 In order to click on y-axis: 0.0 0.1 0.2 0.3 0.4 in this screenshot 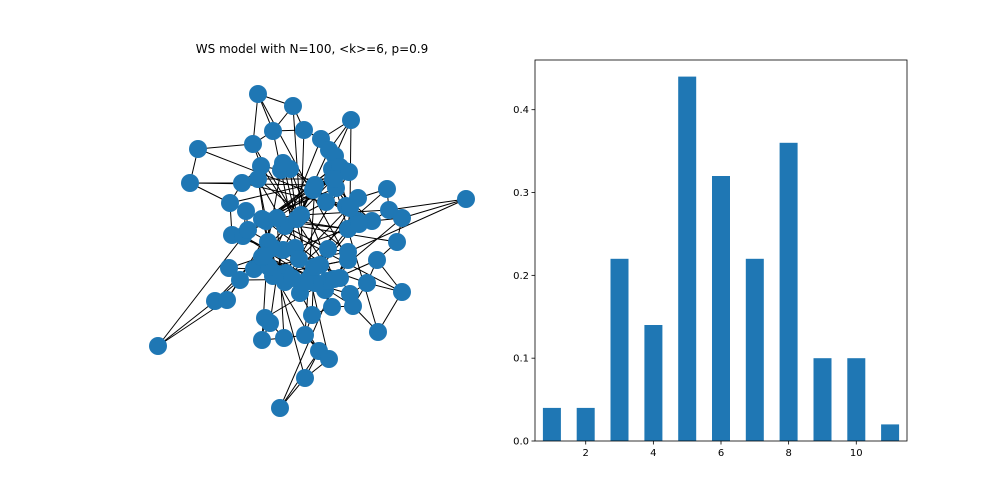, I will do `click(524, 276)`.